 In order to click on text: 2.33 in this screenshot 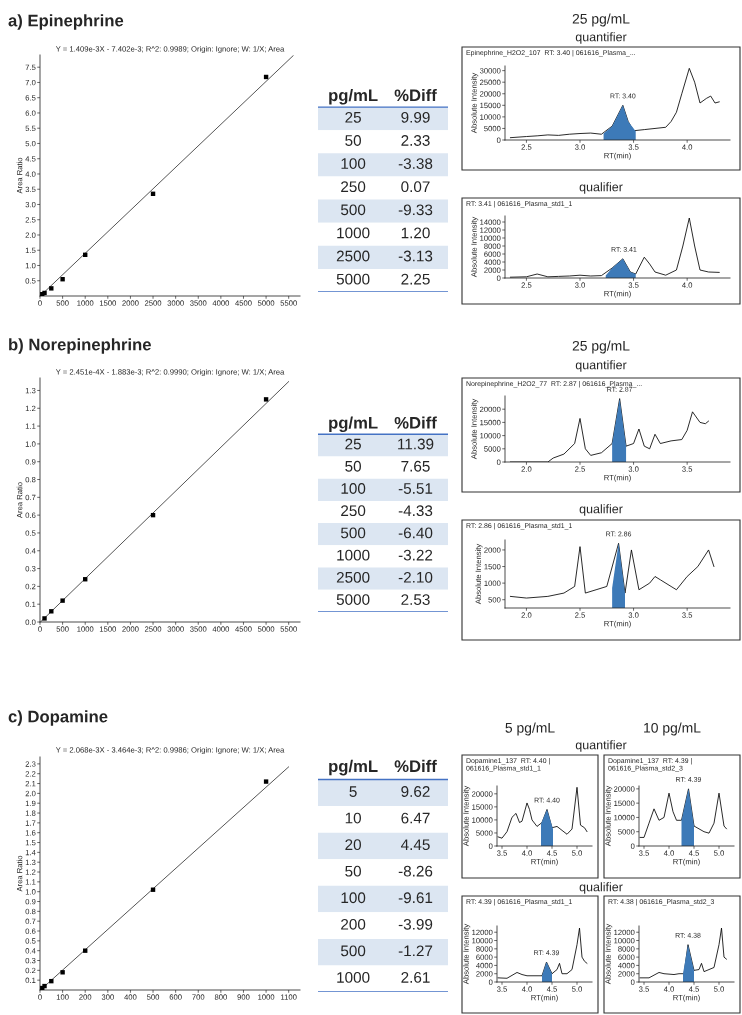, I will do `click(415, 140)`.